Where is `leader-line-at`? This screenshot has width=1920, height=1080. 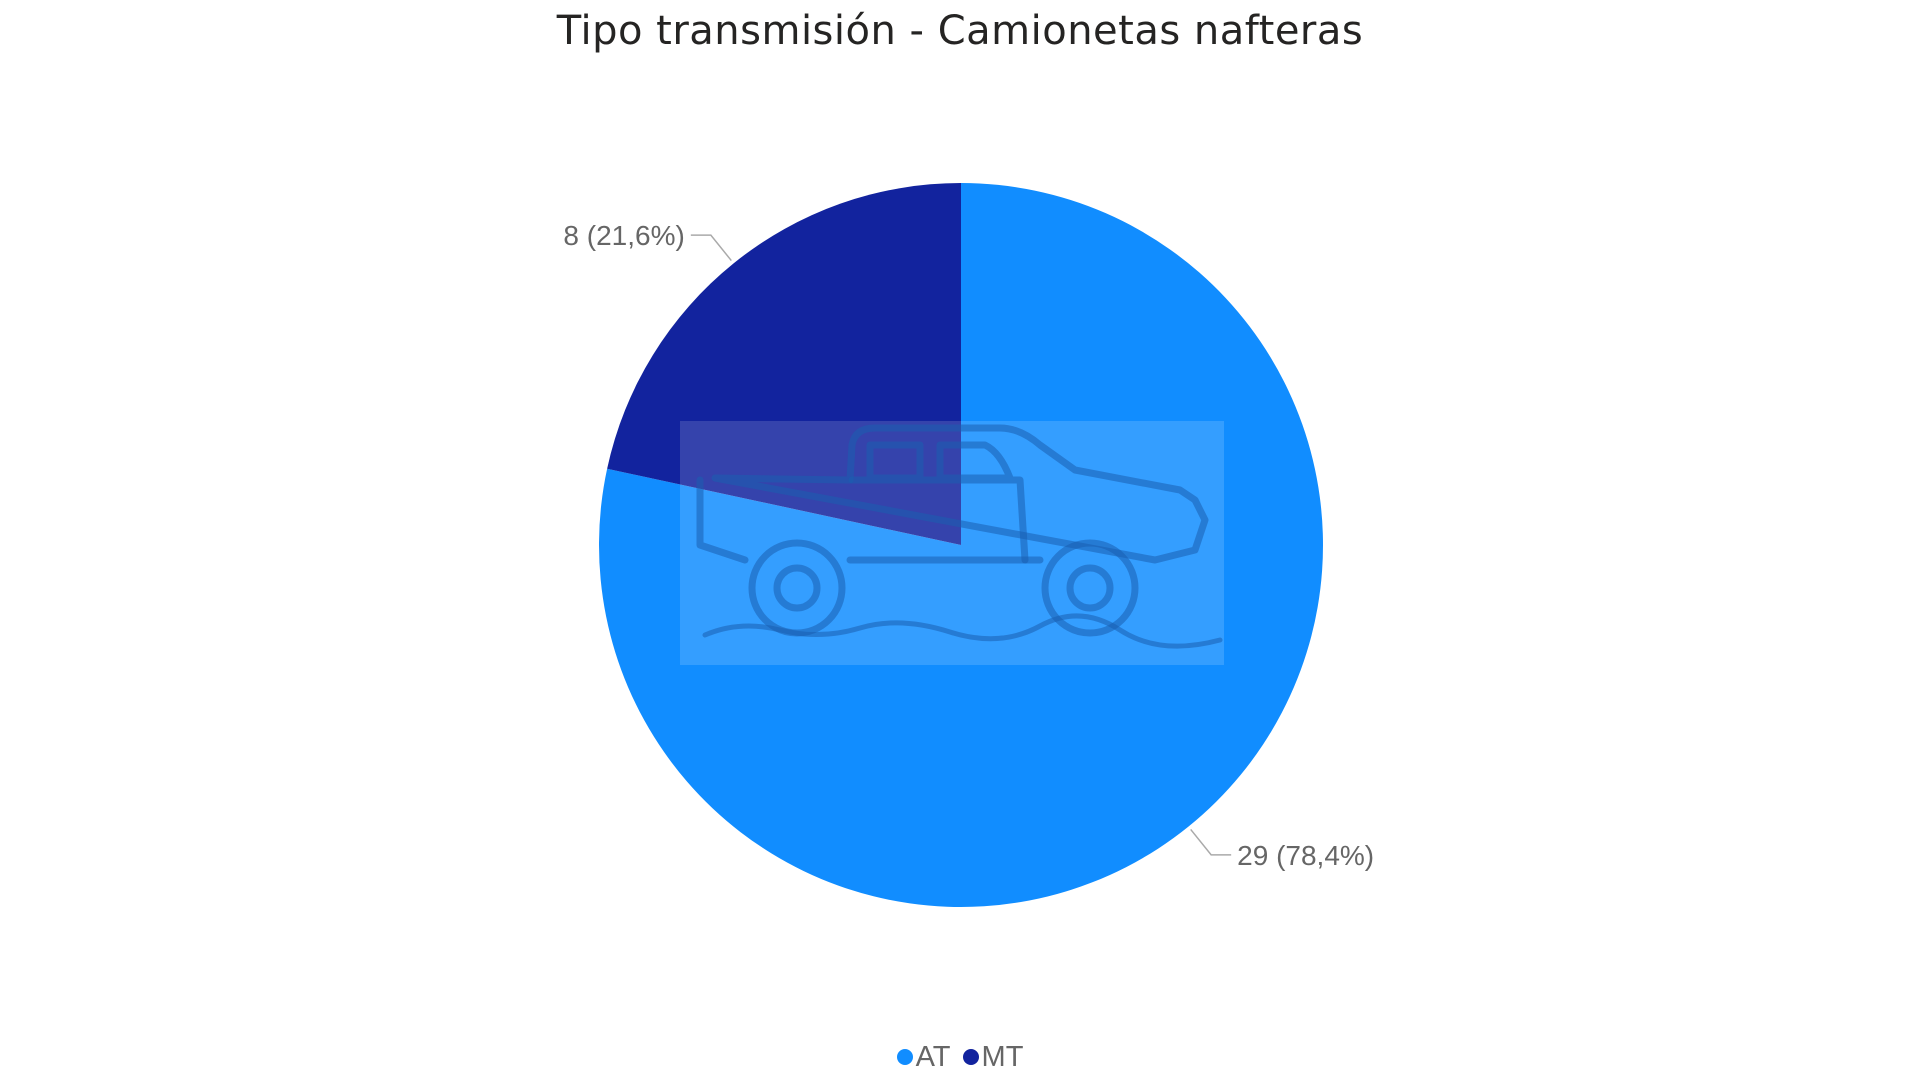 leader-line-at is located at coordinates (1211, 842).